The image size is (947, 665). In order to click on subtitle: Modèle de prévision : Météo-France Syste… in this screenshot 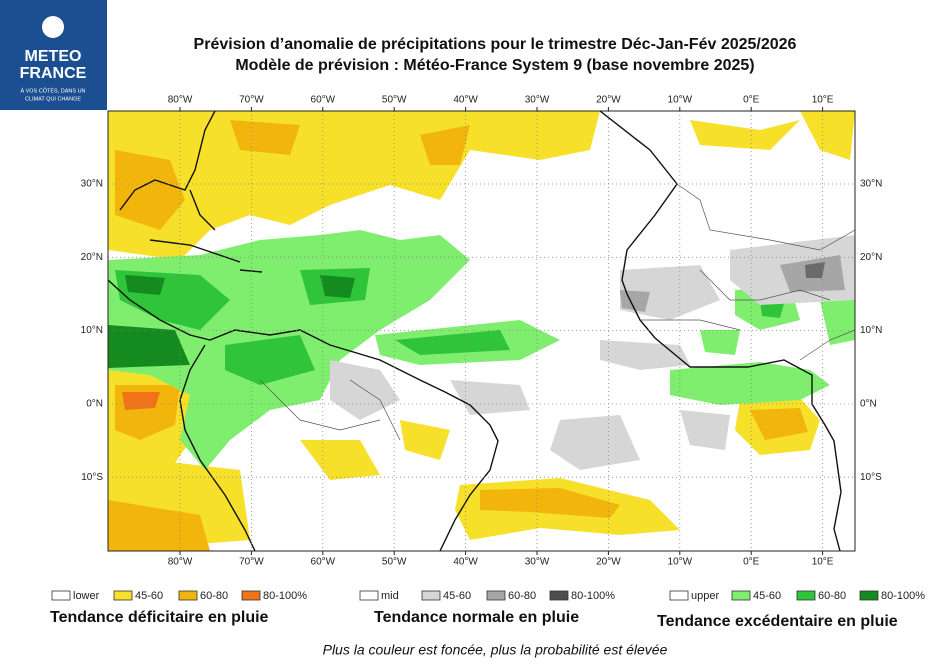, I will do `click(494, 65)`.